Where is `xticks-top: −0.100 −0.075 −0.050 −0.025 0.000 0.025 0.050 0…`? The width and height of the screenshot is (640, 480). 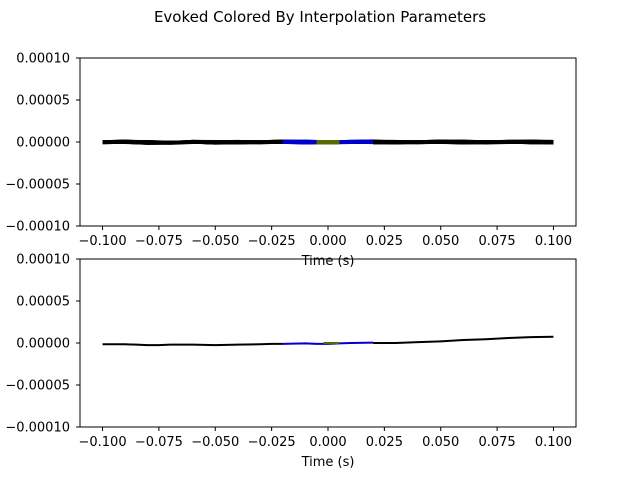 xticks-top: −0.100 −0.075 −0.050 −0.025 0.000 0.025 0.050 0… is located at coordinates (325, 237).